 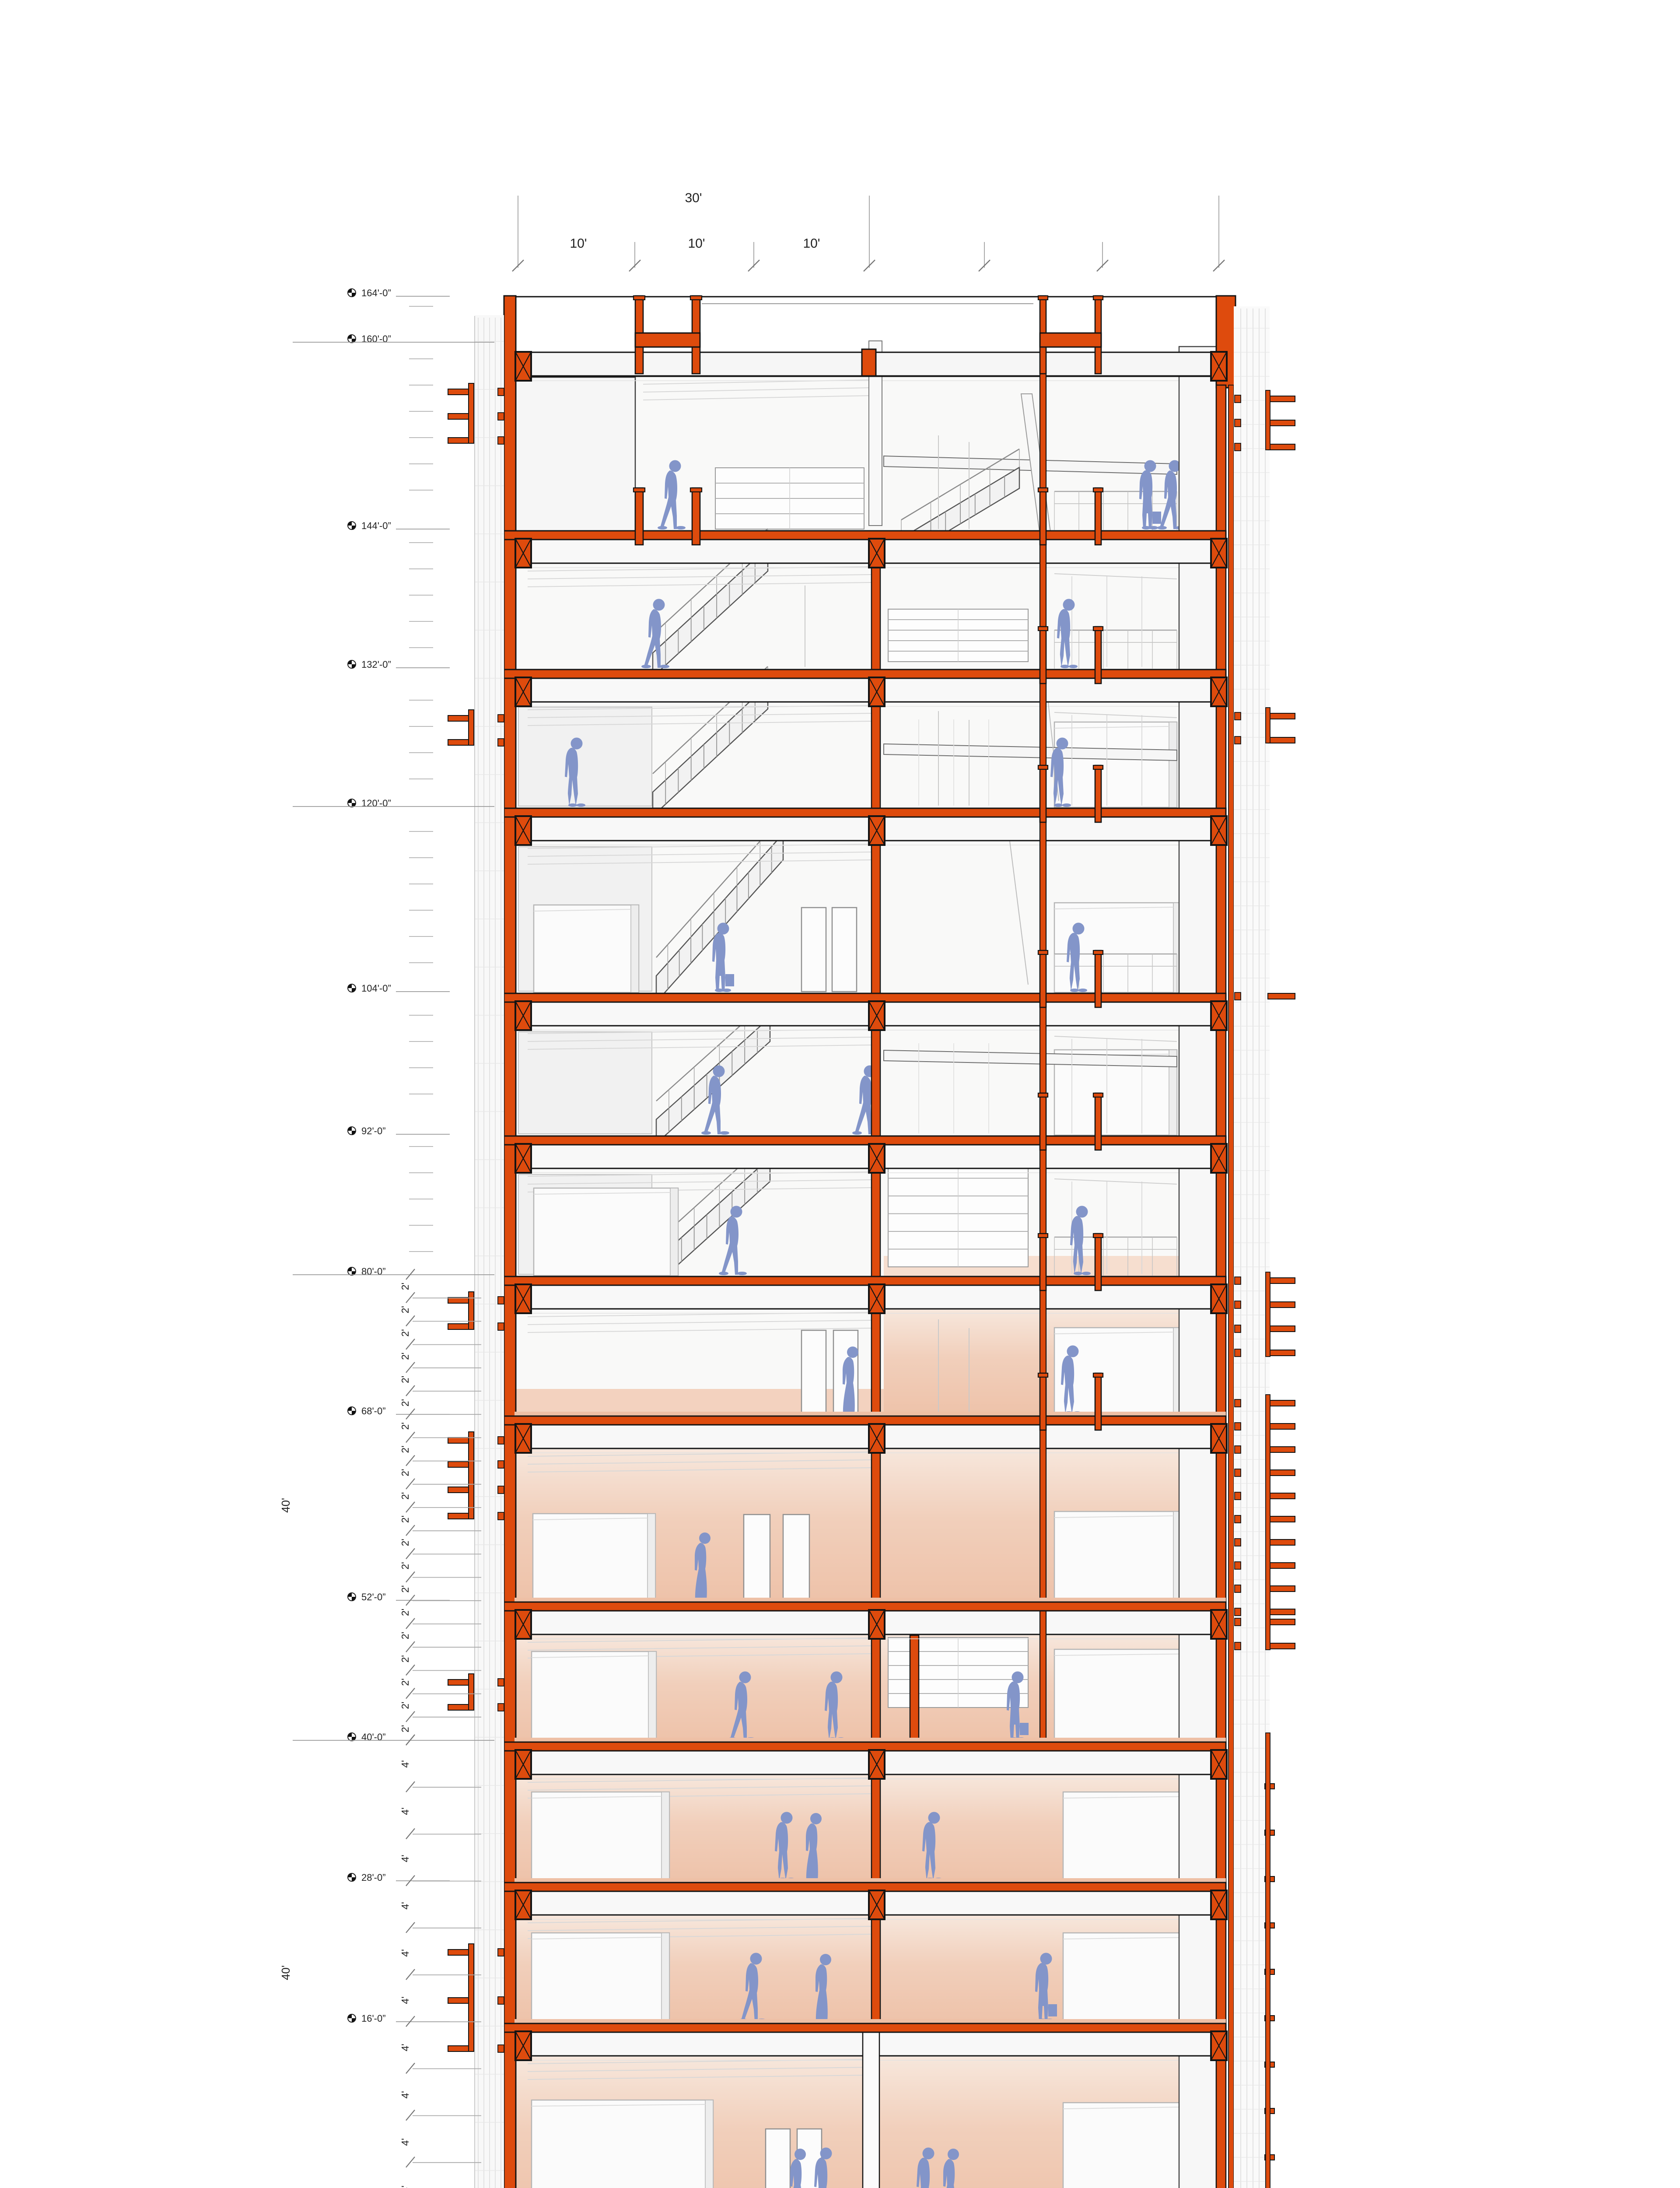 I want to click on svg-text: 28'-0”, so click(x=373, y=1877).